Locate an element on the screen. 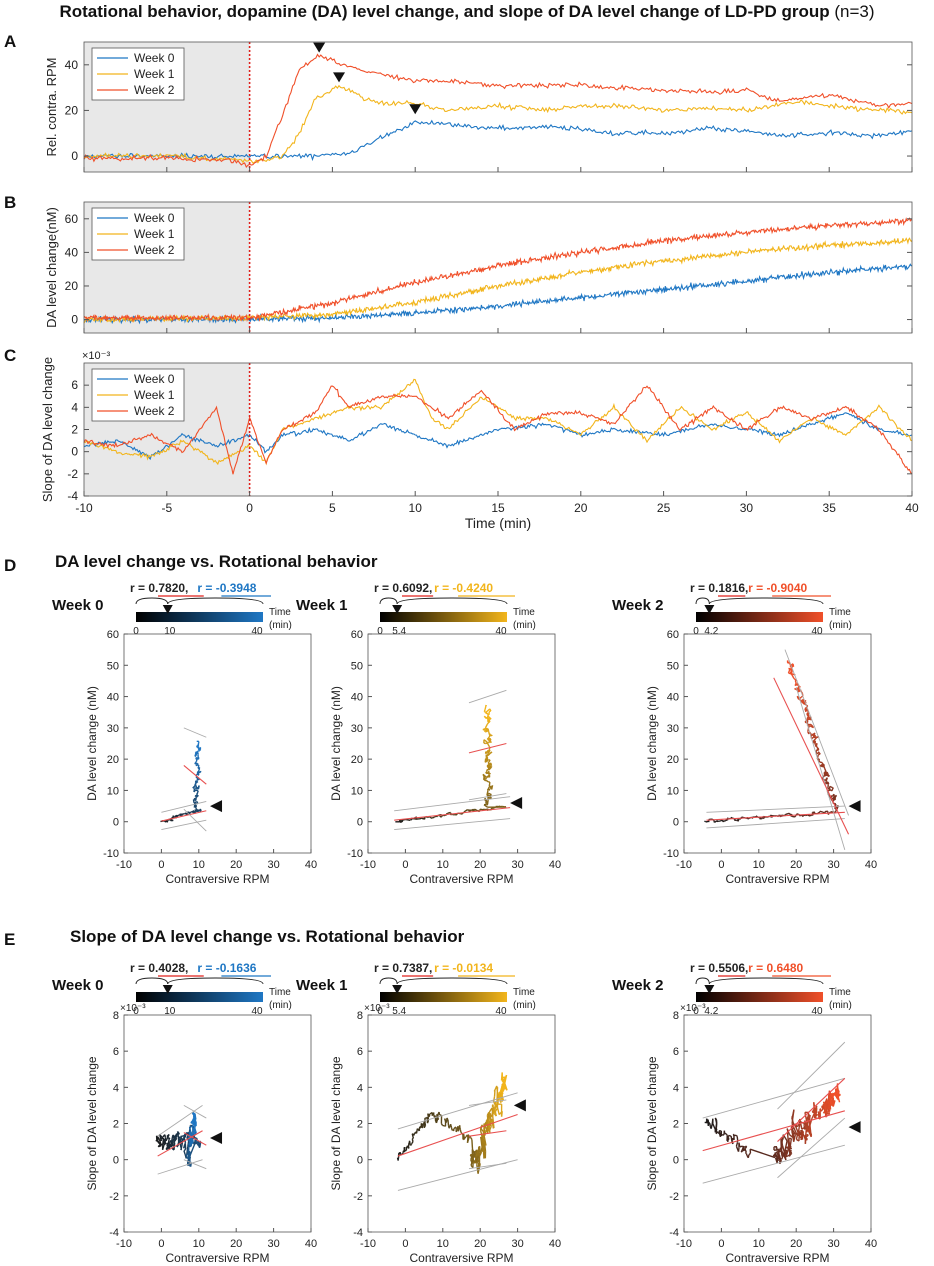 The width and height of the screenshot is (934, 1266). y-tick-label: -2 is located at coordinates (674, 1197).